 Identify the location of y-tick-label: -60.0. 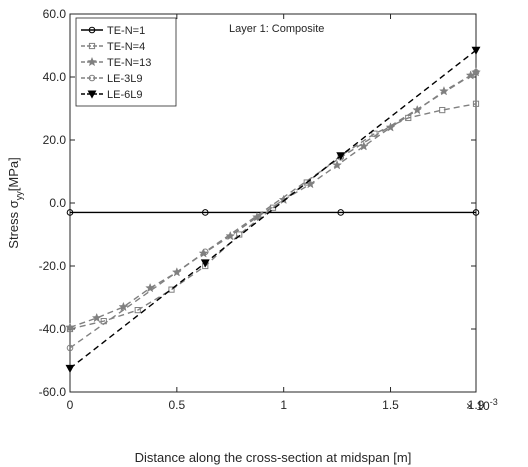
(53, 392).